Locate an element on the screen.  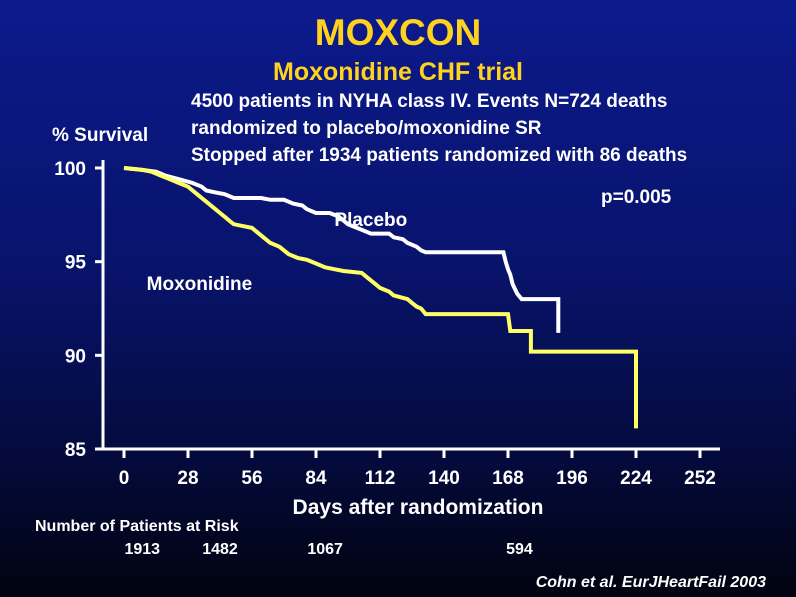
x-tick-label: 168 is located at coordinates (508, 478).